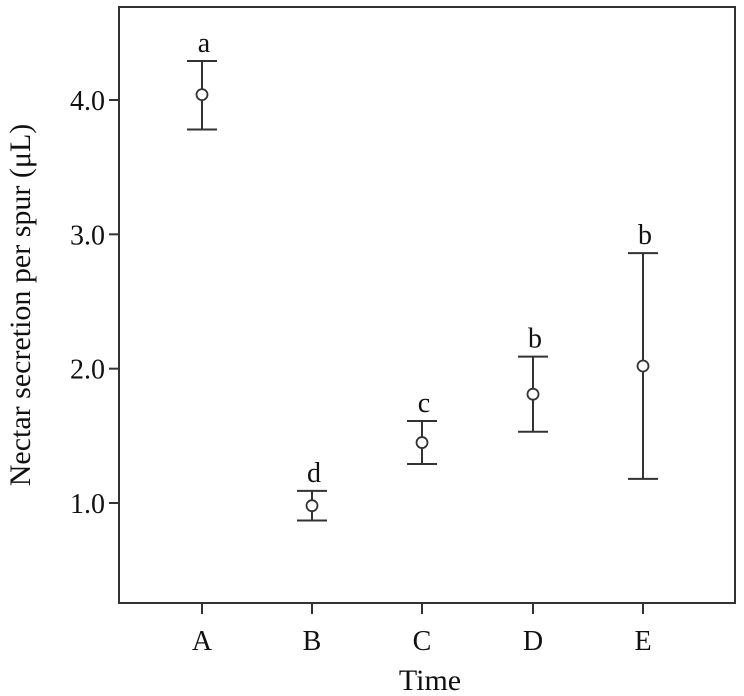  What do you see at coordinates (87, 235) in the screenshot?
I see `y-tick-label: 3.0` at bounding box center [87, 235].